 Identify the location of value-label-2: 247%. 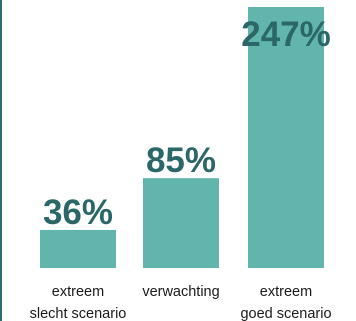
(286, 34).